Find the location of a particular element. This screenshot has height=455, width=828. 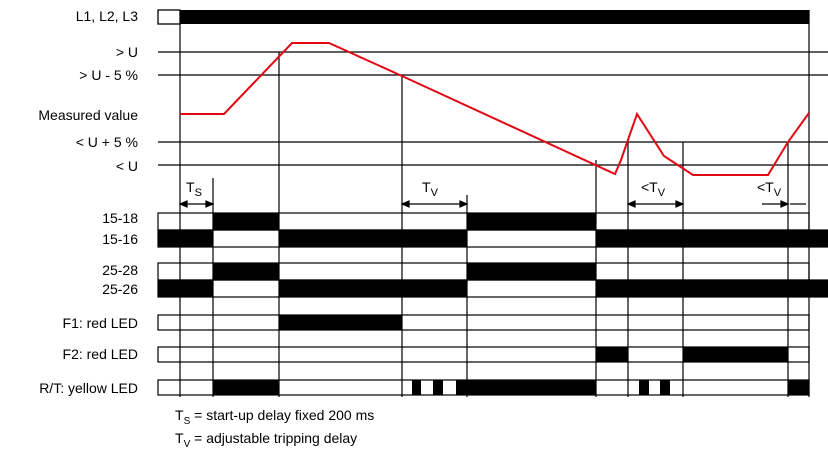

label-f2-red-led: F2: red LED is located at coordinates (100, 354).